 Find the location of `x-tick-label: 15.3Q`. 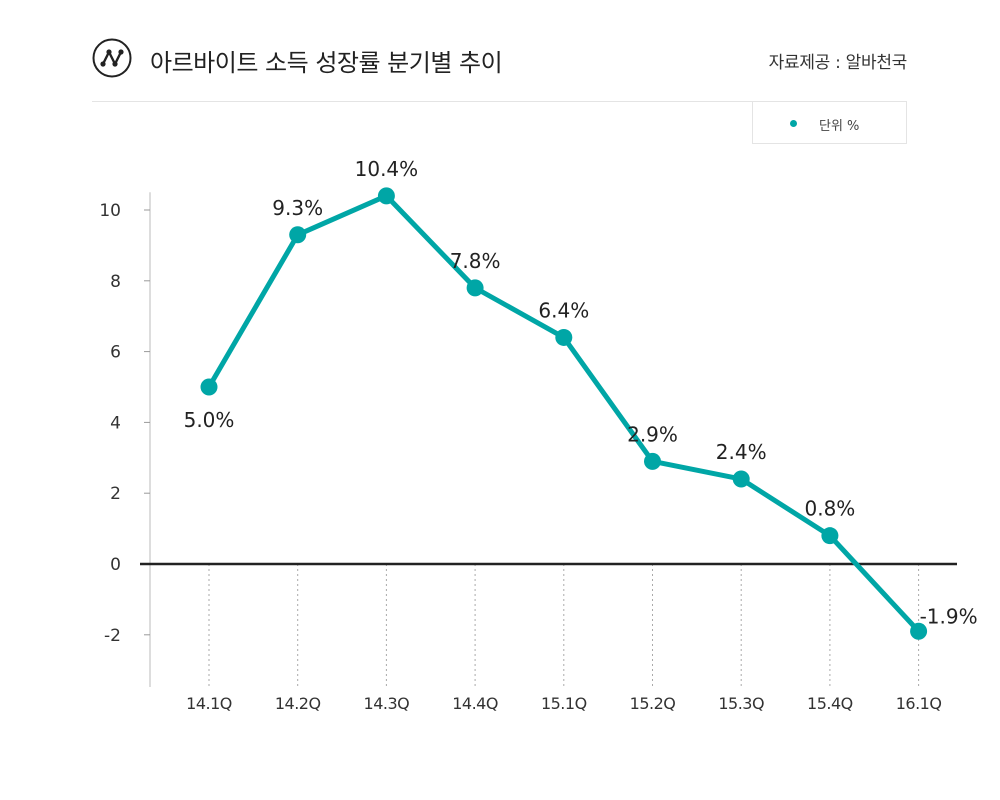

x-tick-label: 15.3Q is located at coordinates (741, 703).